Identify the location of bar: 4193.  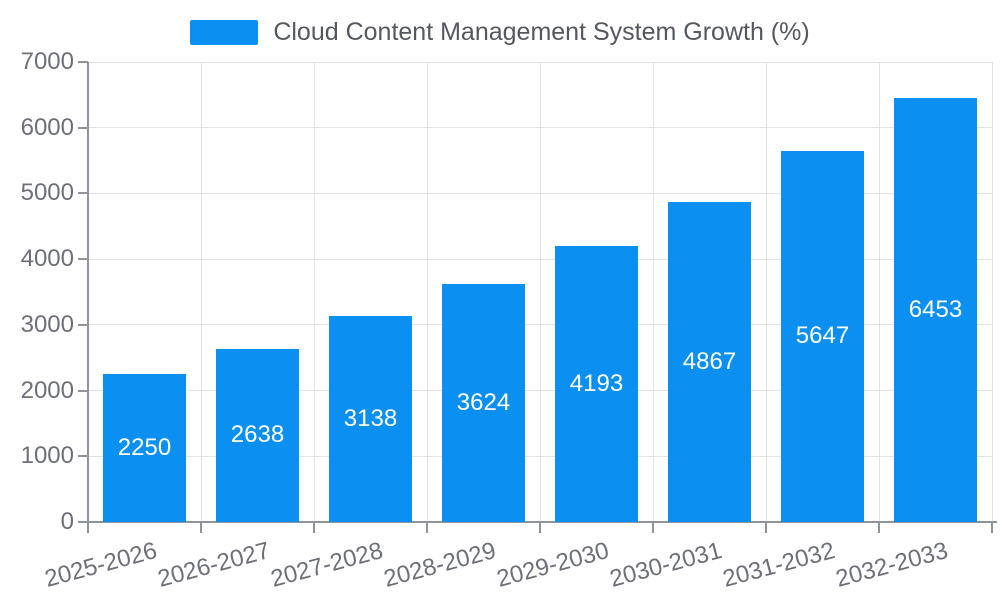
(596, 384).